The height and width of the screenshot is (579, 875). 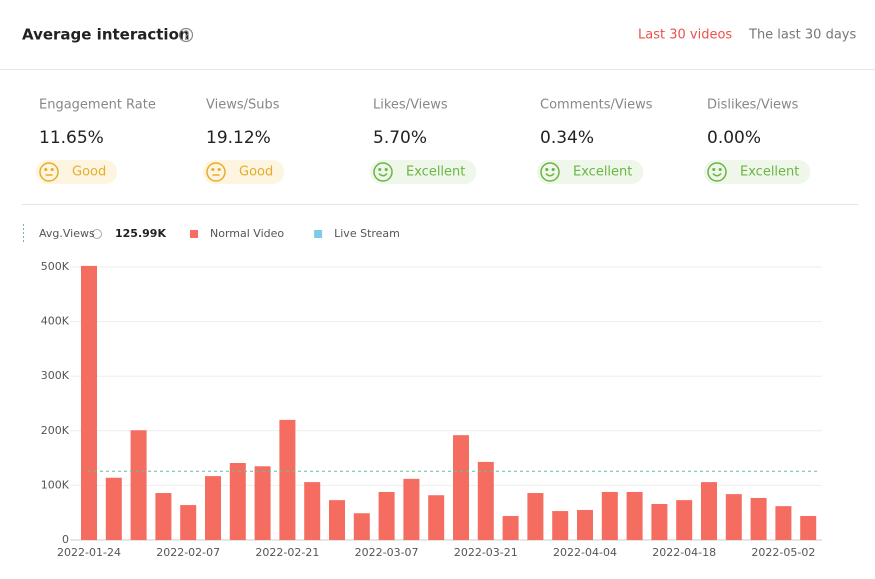 What do you see at coordinates (367, 233) in the screenshot?
I see `legend-label: Live Stream` at bounding box center [367, 233].